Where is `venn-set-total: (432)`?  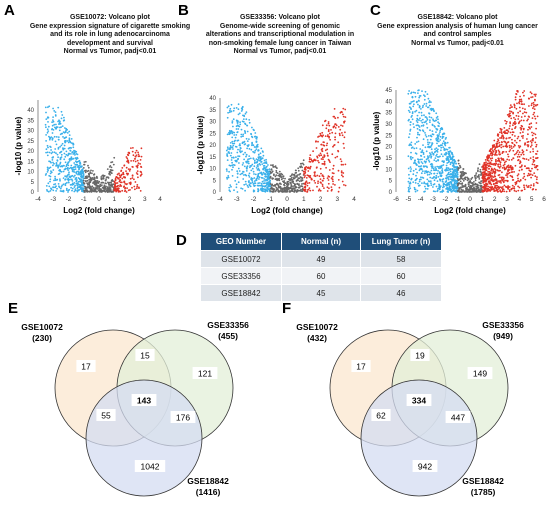 venn-set-total: (432) is located at coordinates (317, 338).